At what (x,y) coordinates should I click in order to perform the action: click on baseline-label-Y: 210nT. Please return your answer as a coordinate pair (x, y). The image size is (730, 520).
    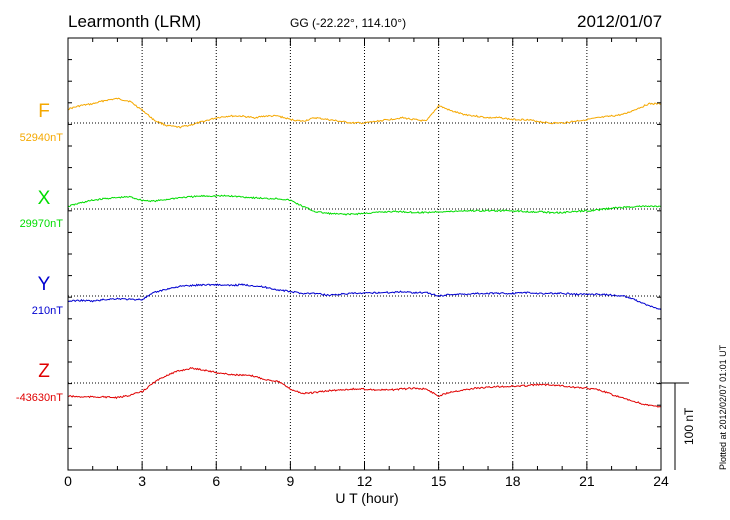
    Looking at the image, I should click on (47, 311).